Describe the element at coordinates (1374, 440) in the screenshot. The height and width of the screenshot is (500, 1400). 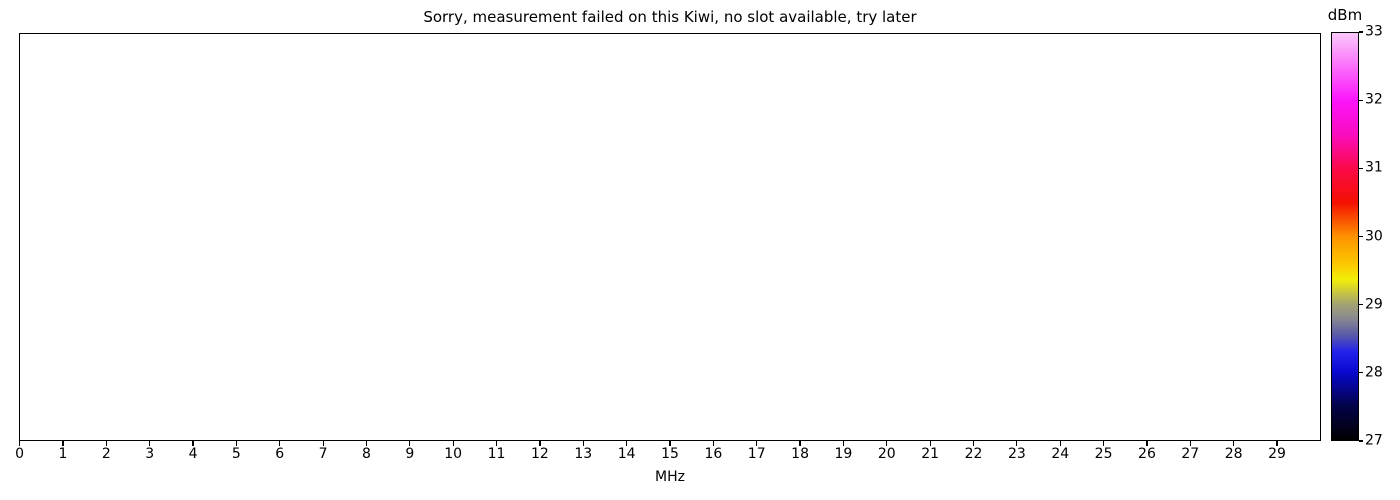
I see `colorbar-tick-label: 27` at that location.